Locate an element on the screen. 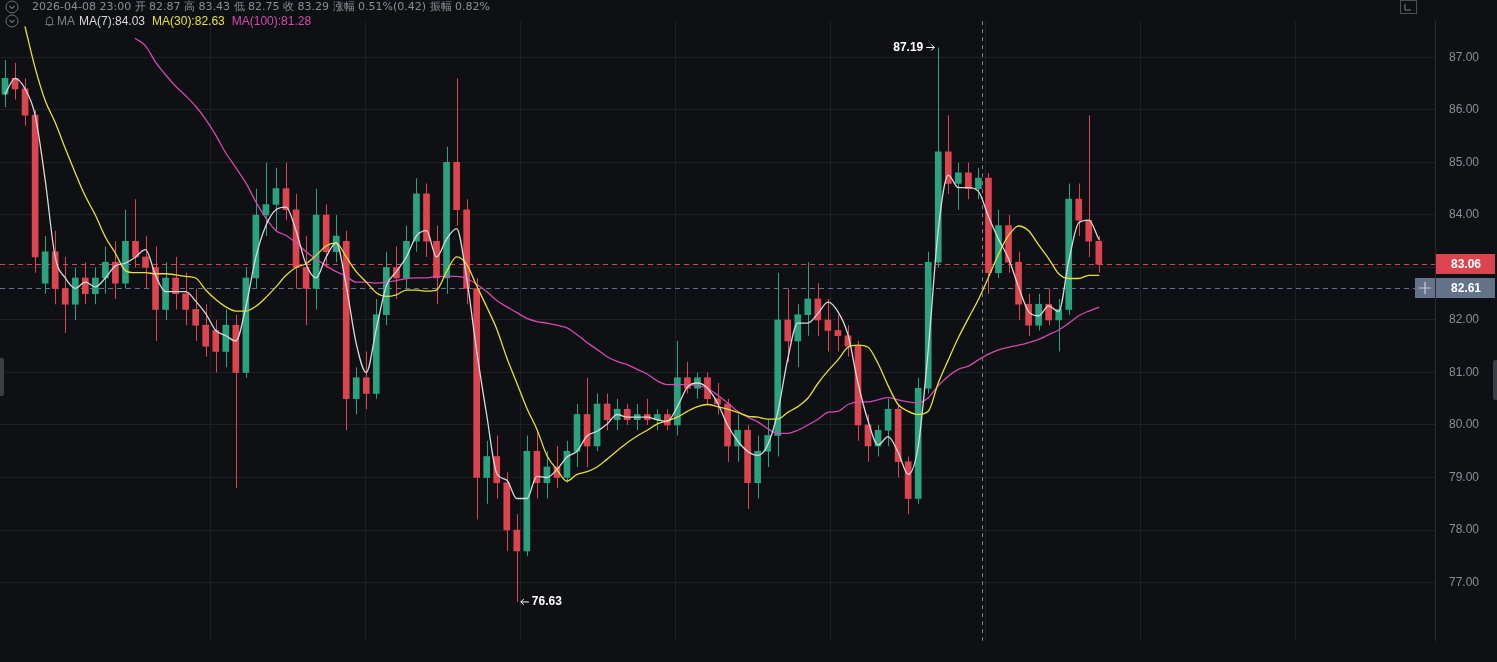 Image resolution: width=1497 pixels, height=662 pixels. y-tick-label: 80.00 is located at coordinates (1464, 424).